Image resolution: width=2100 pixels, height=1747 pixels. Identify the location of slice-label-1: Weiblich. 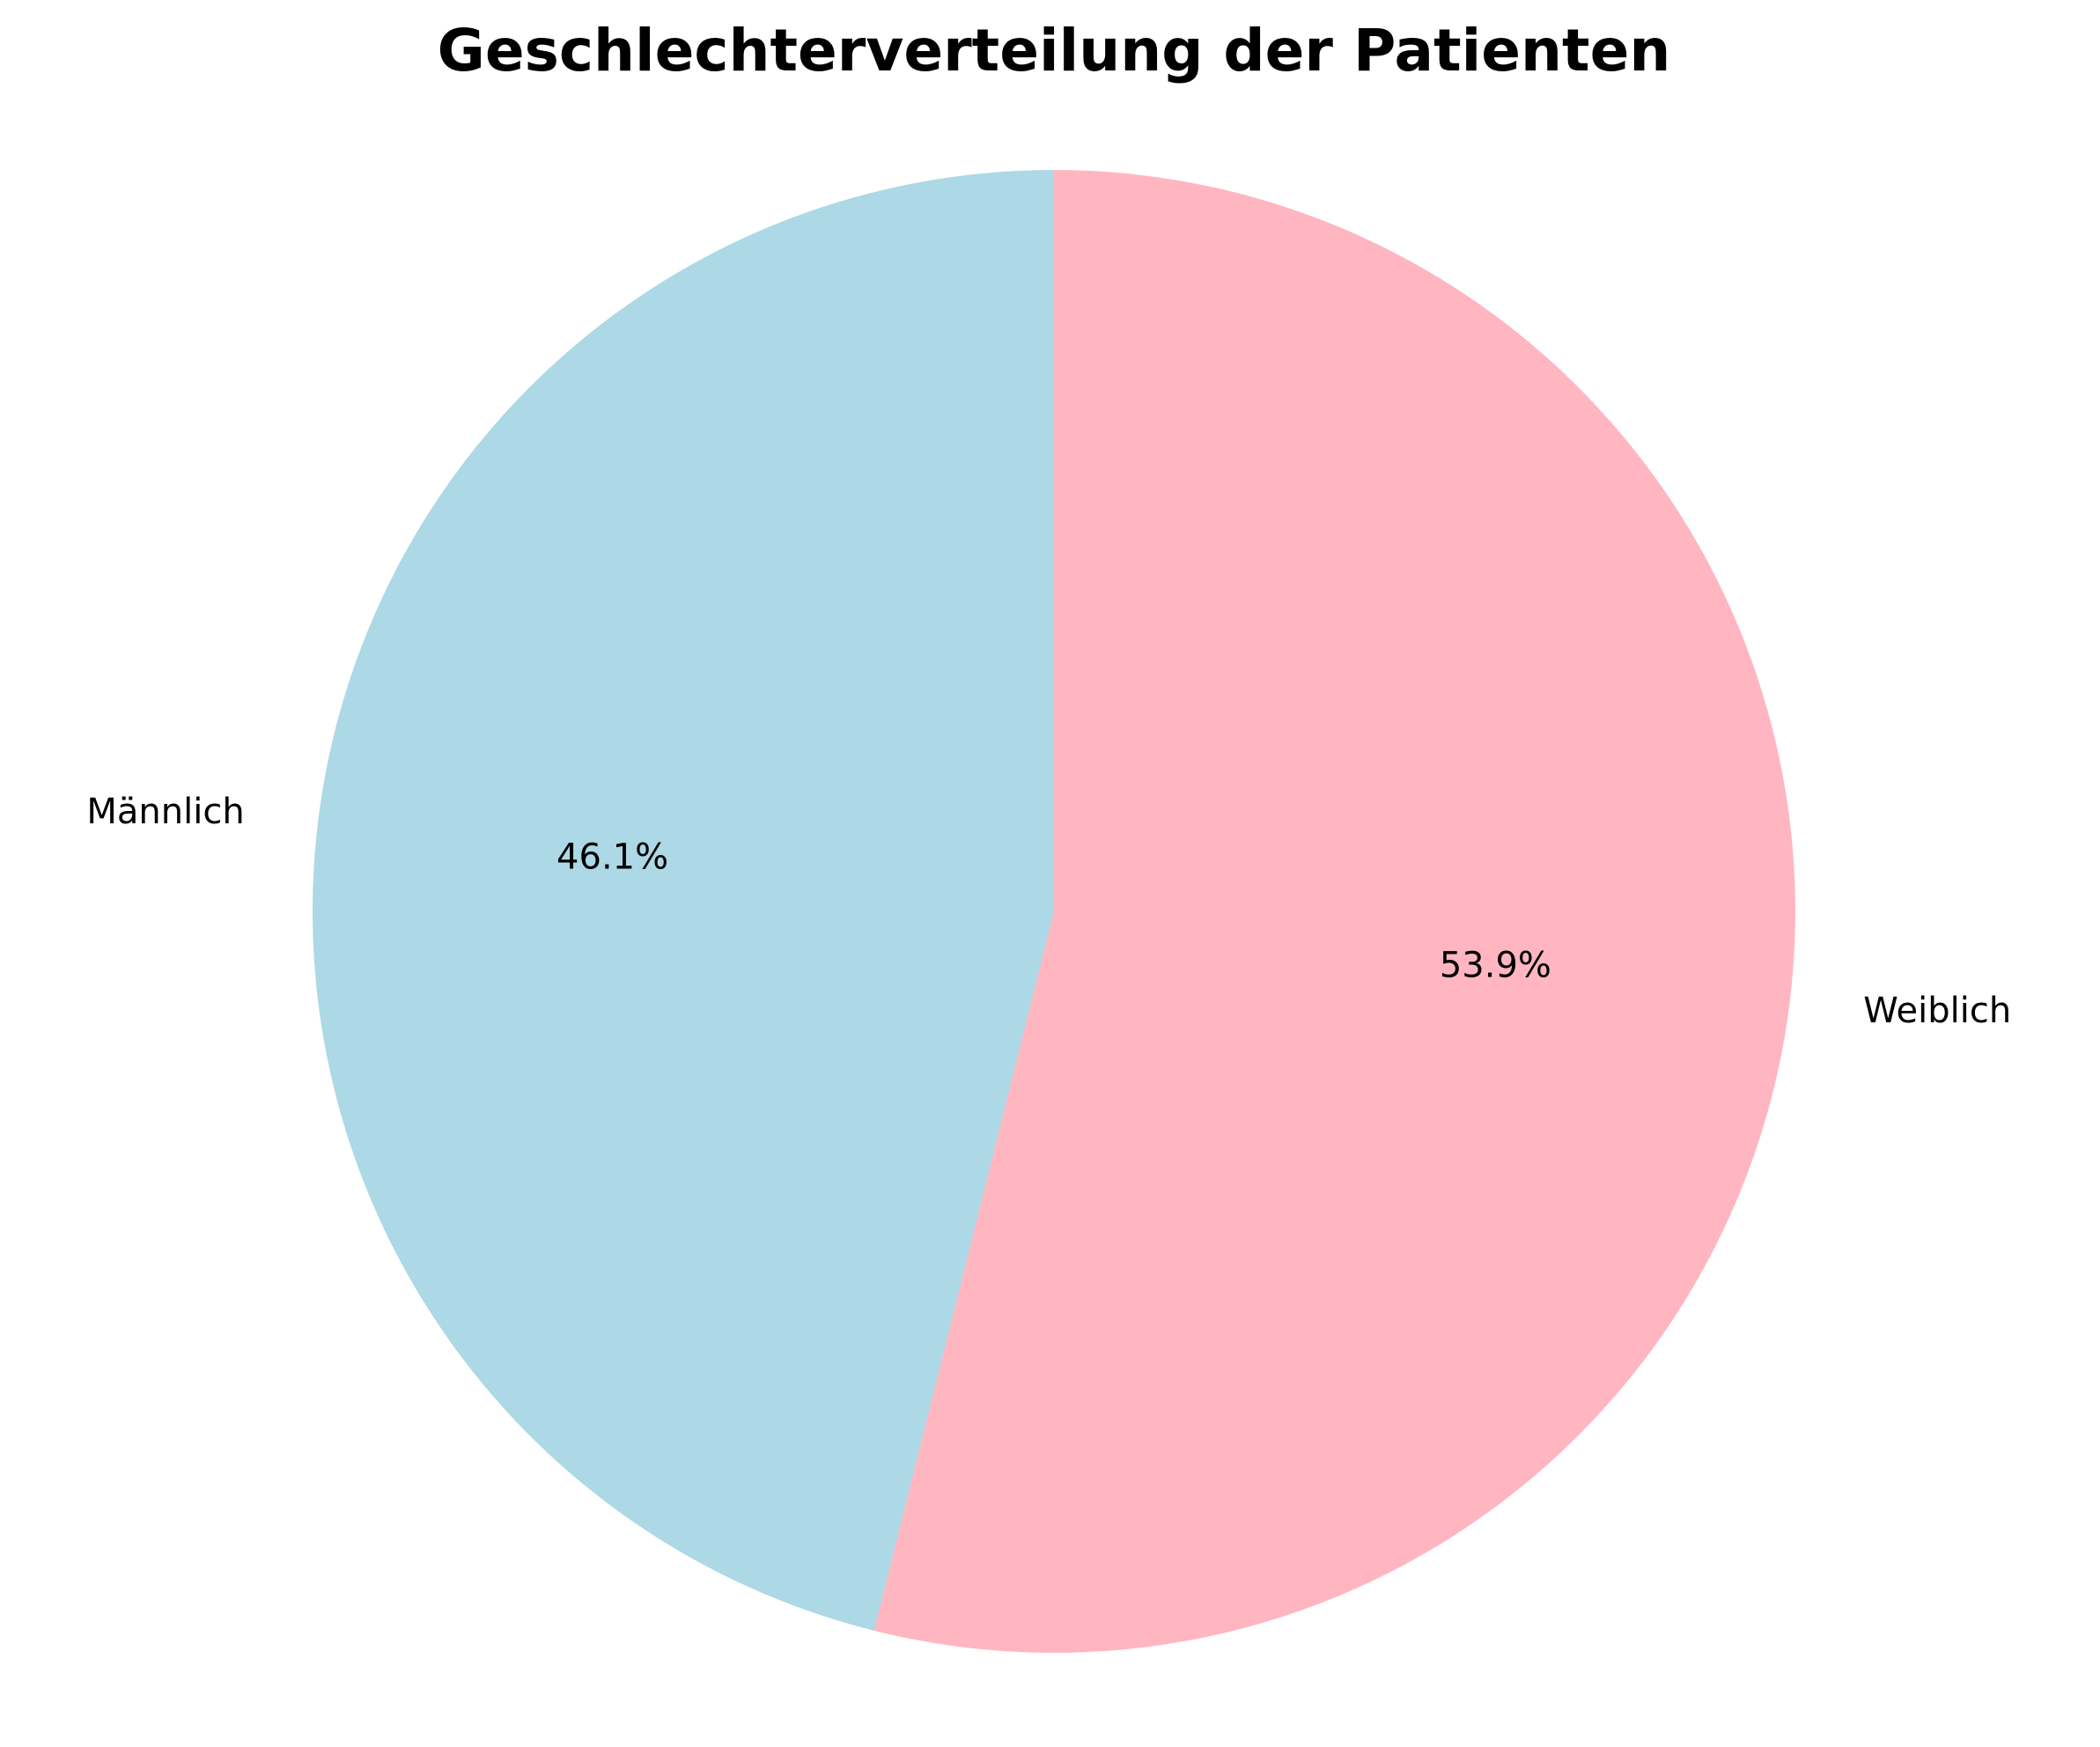
(1937, 1011).